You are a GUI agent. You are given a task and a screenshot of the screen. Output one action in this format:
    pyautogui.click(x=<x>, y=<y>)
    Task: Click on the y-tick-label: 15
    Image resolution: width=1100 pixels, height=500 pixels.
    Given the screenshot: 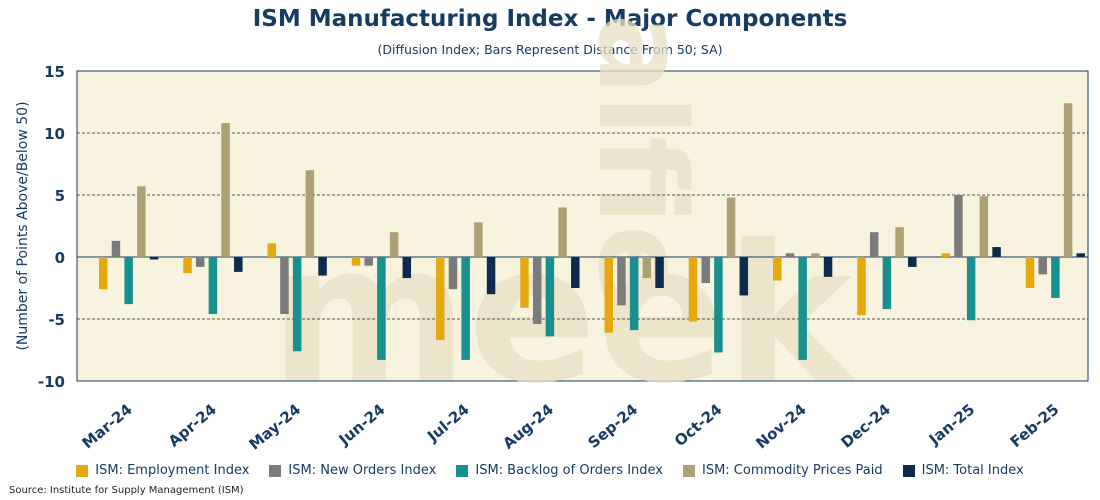 What is the action you would take?
    pyautogui.click(x=54, y=72)
    